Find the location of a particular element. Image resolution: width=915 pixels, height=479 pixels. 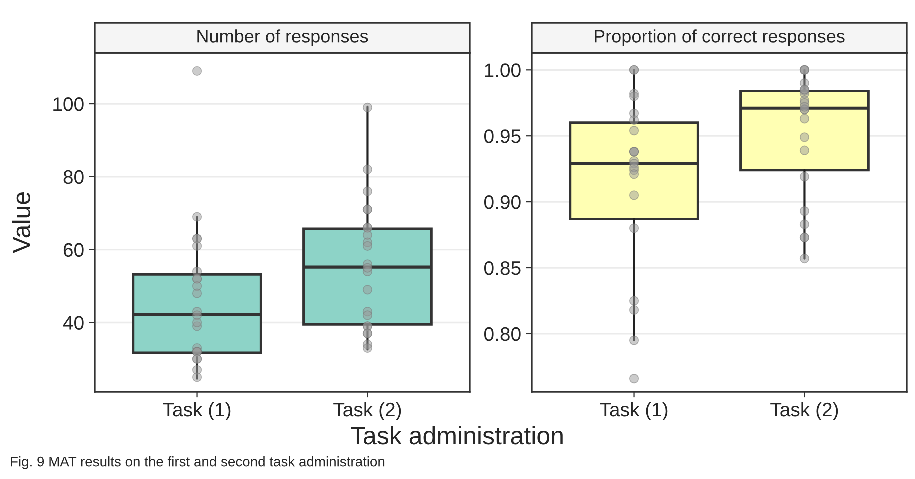

y-tick-label: 80 is located at coordinates (74, 177).